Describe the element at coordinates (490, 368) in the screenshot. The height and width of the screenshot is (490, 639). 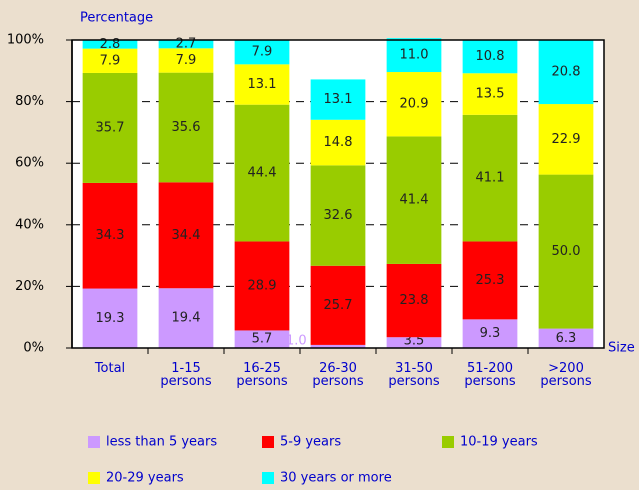
I see `x-tick-label-line: 51-200` at that location.